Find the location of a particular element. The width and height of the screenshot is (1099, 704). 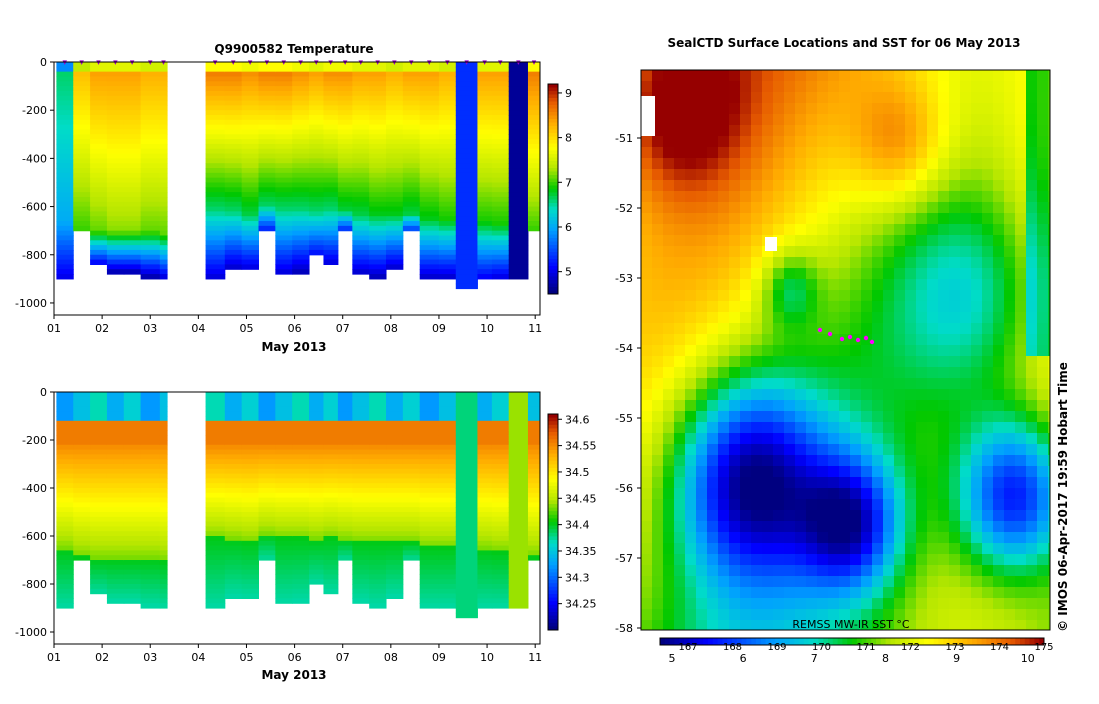

sst-colorbar-segment is located at coordinates (999, 641).